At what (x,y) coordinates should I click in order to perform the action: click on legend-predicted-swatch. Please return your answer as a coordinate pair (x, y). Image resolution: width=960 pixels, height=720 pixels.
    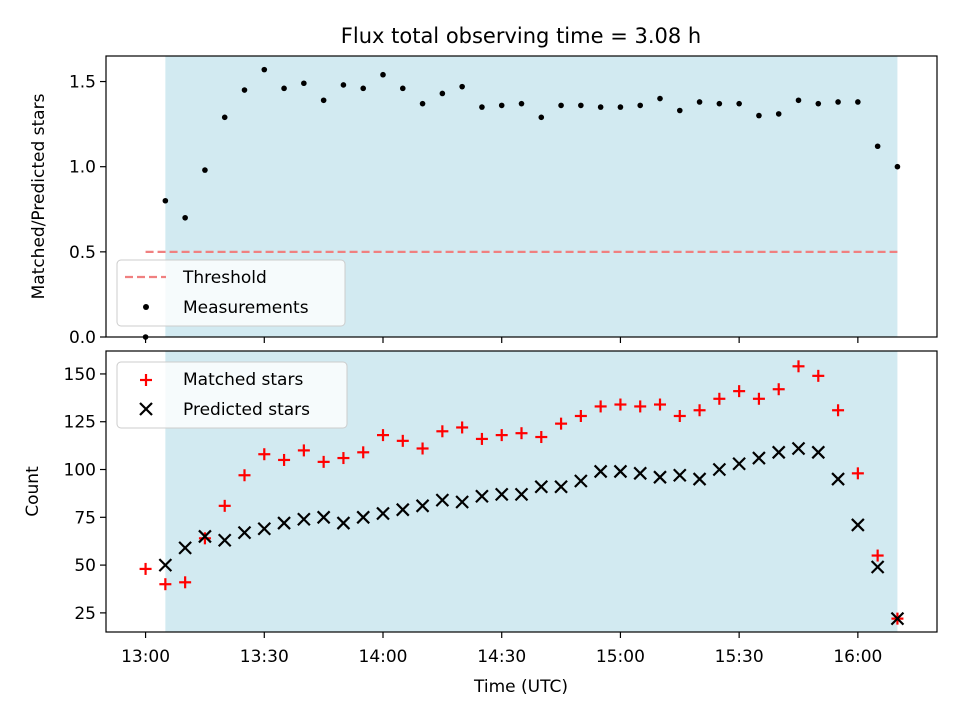
    Looking at the image, I should click on (146, 409).